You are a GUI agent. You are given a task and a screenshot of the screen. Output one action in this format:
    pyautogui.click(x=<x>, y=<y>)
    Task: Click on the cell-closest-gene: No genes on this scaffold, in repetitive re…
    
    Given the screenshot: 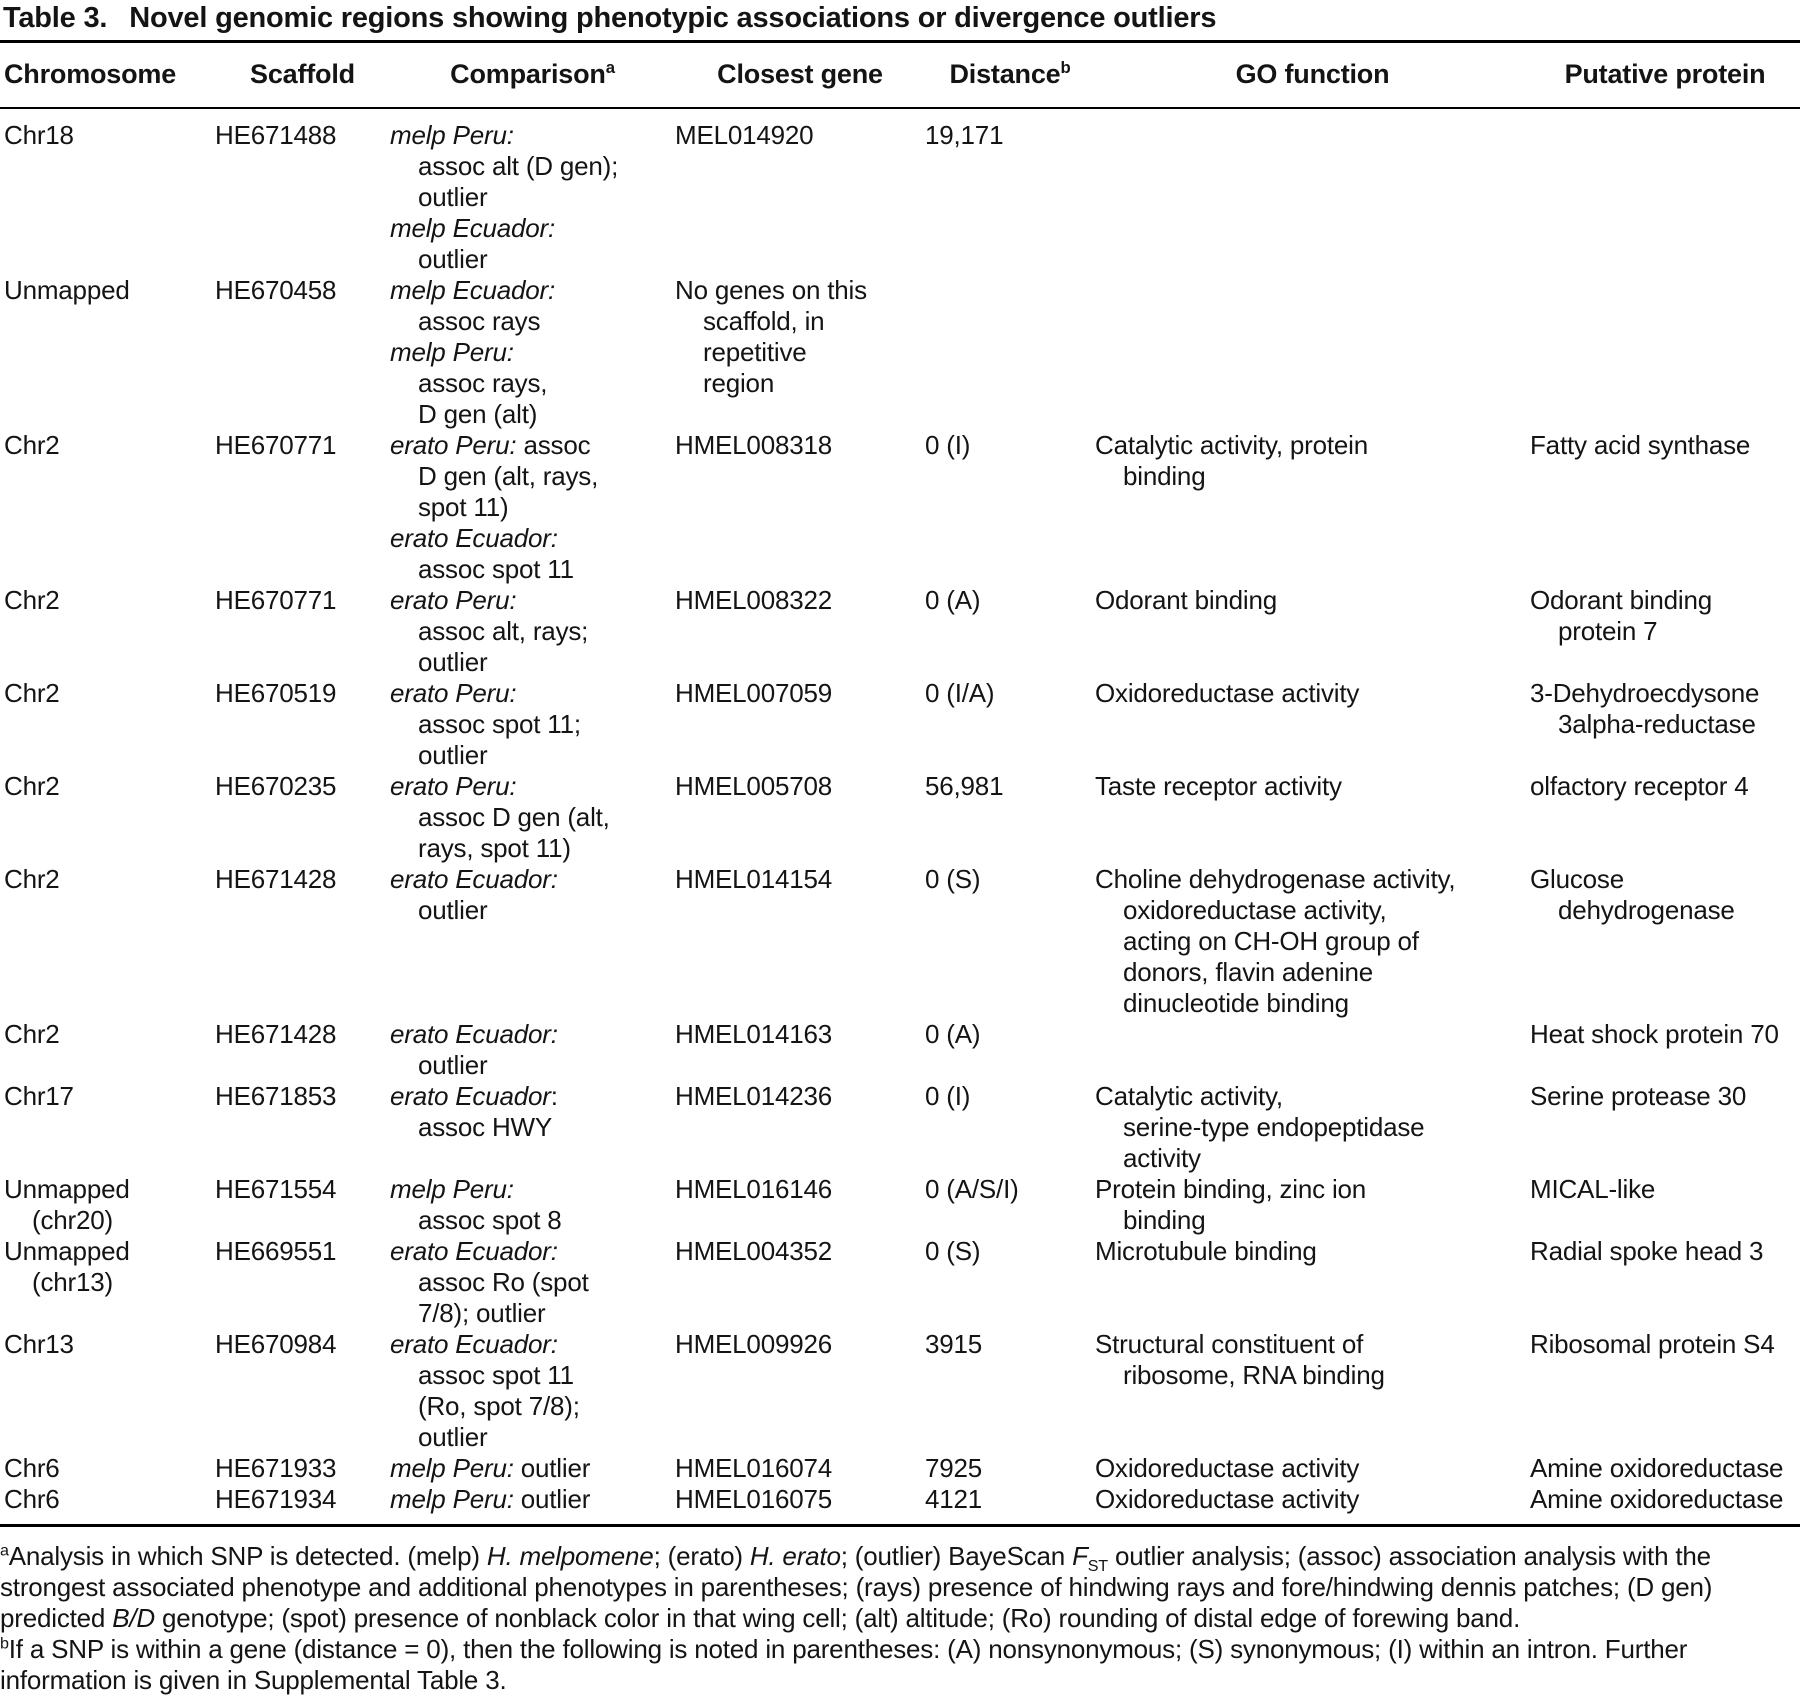 What is the action you would take?
    pyautogui.click(x=771, y=336)
    